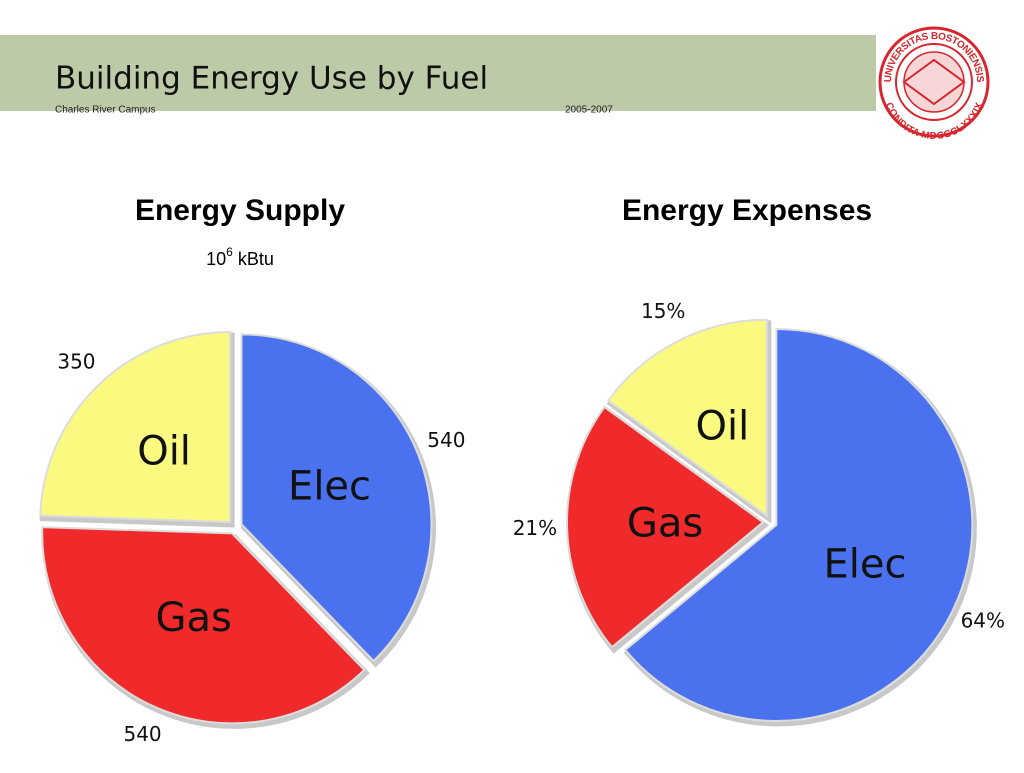 This screenshot has width=1024, height=773. Describe the element at coordinates (216, 259) in the screenshot. I see `units-base: 10` at that location.